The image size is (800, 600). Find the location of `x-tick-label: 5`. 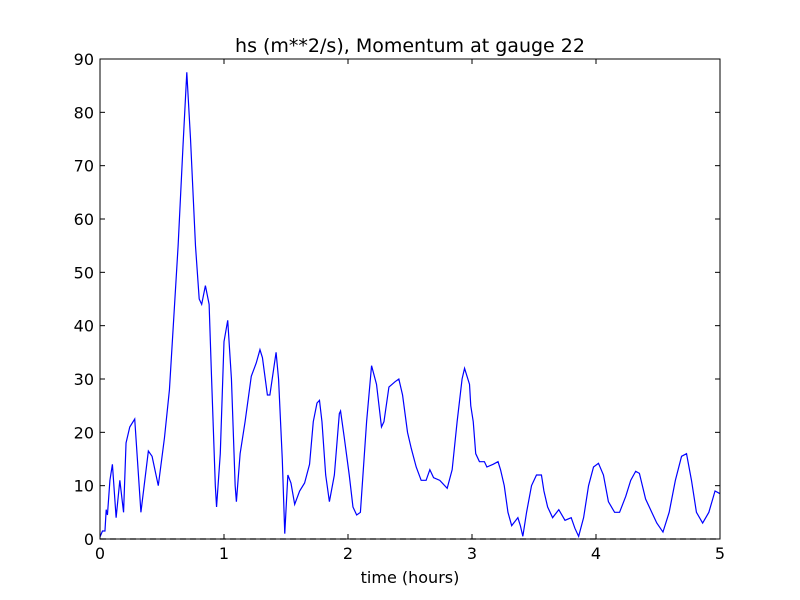

x-tick-label: 5 is located at coordinates (720, 553).